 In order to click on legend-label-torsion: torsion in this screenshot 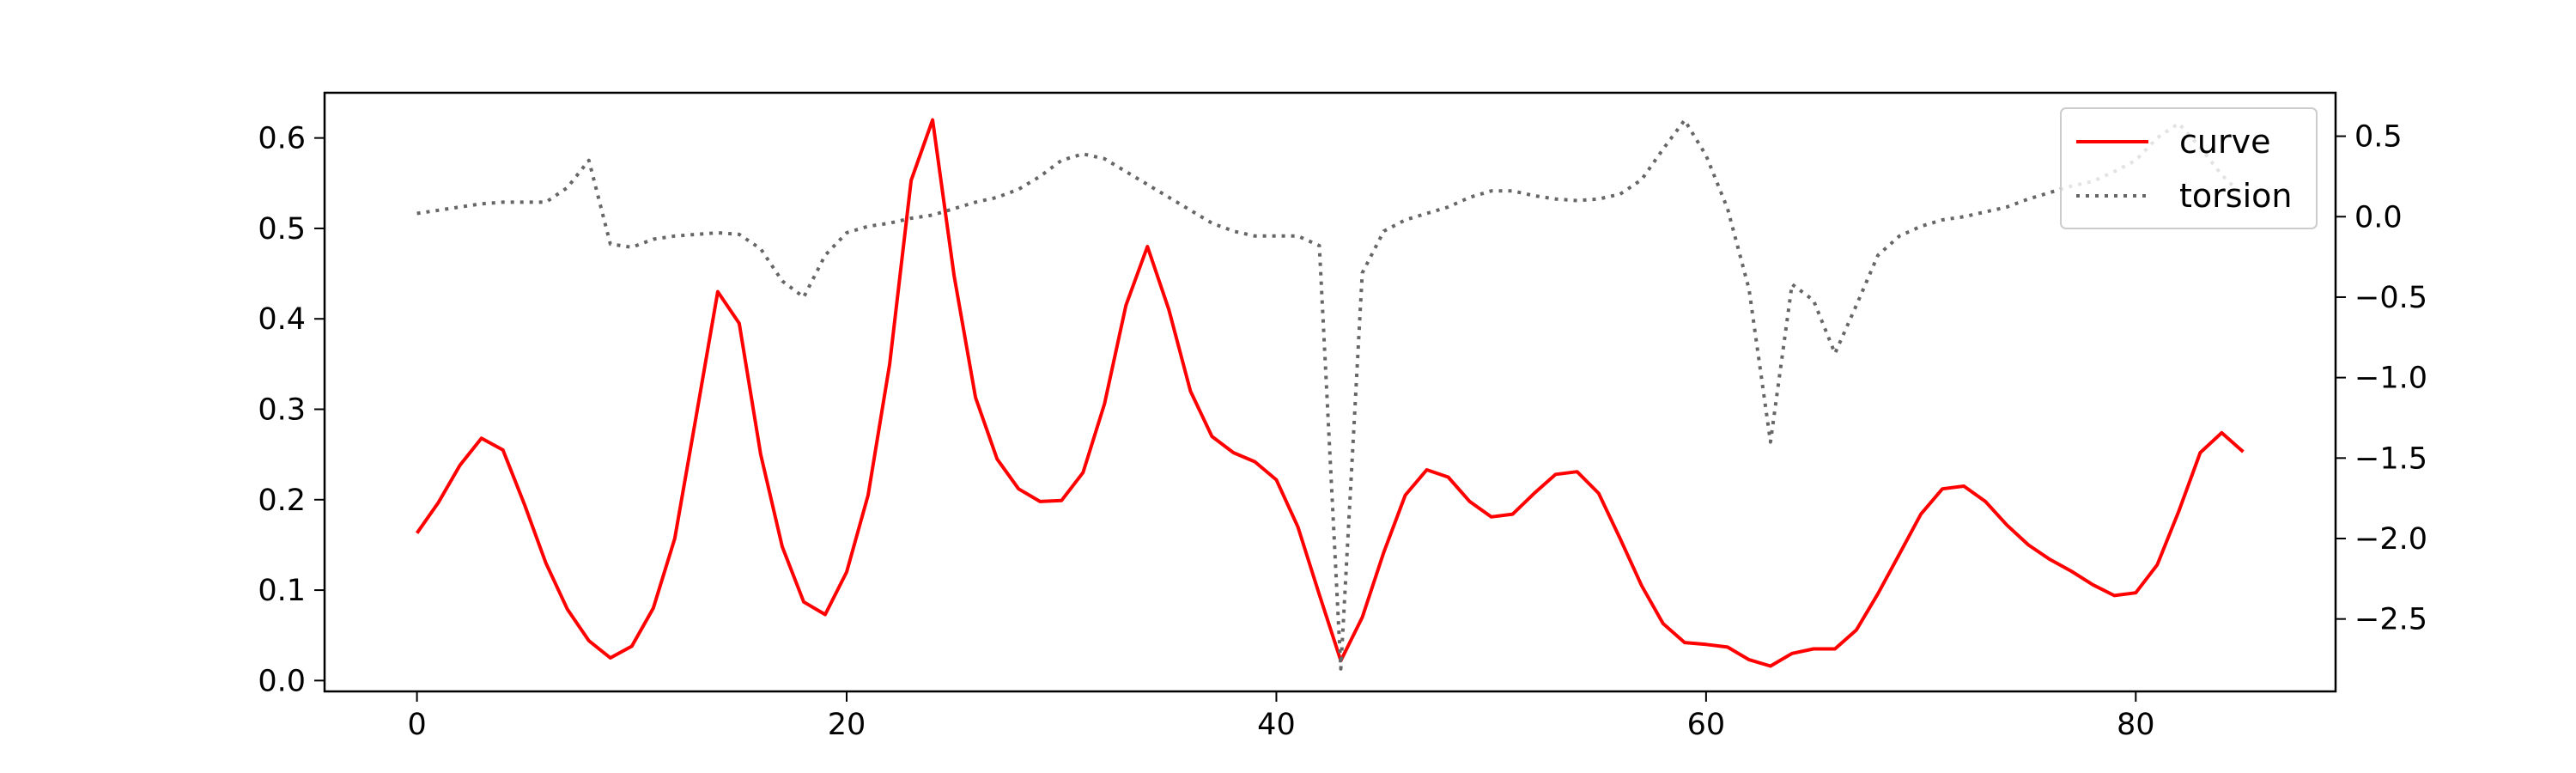, I will do `click(2236, 196)`.